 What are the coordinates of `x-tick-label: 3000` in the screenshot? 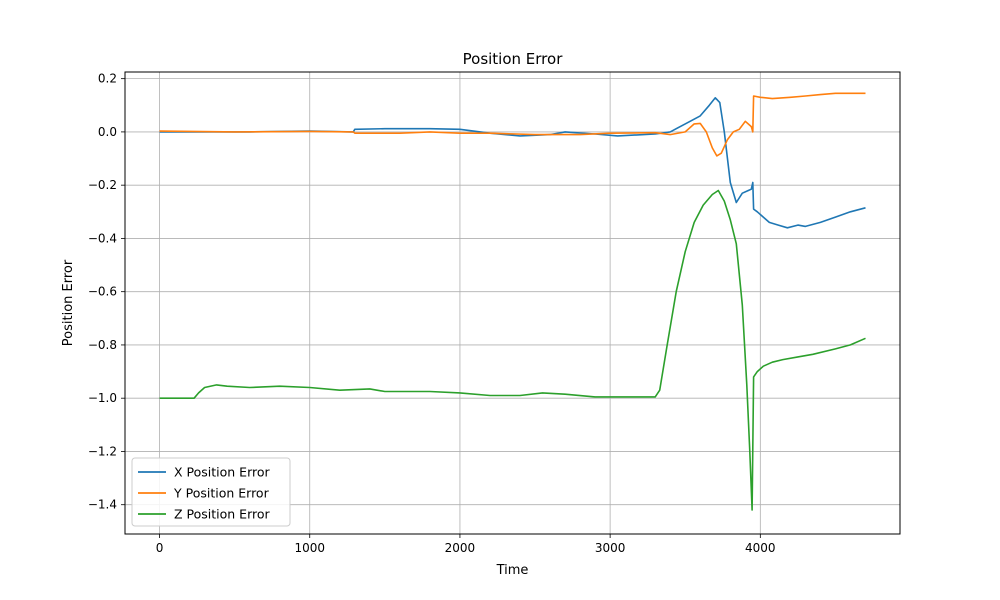 It's located at (610, 548).